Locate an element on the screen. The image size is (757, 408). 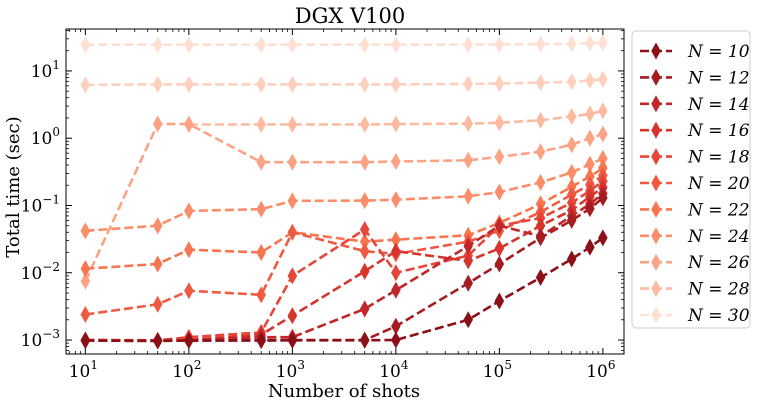
legend-label: N = 16 is located at coordinates (718, 131).